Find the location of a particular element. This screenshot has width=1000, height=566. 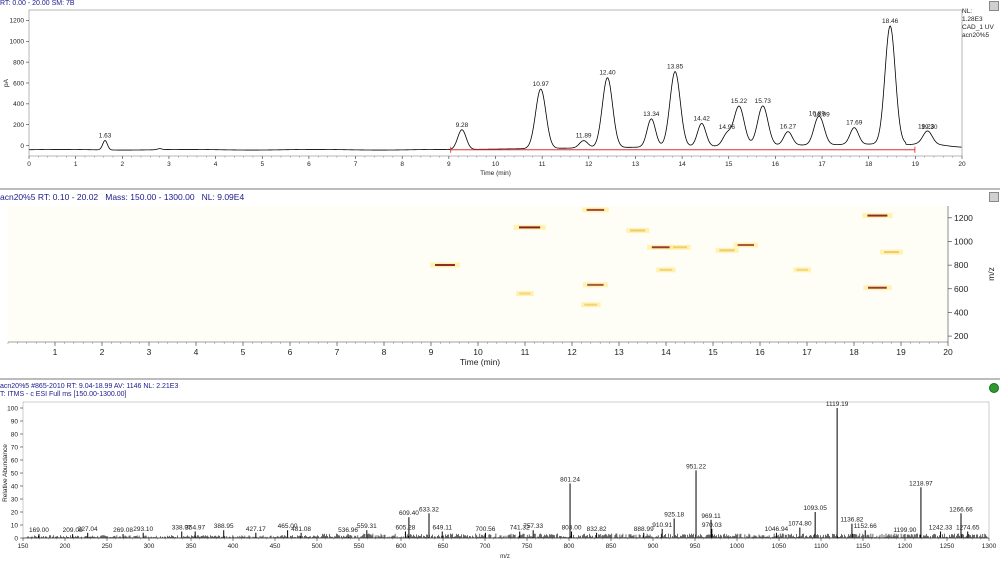

peak-label: 609.40 is located at coordinates (409, 513).